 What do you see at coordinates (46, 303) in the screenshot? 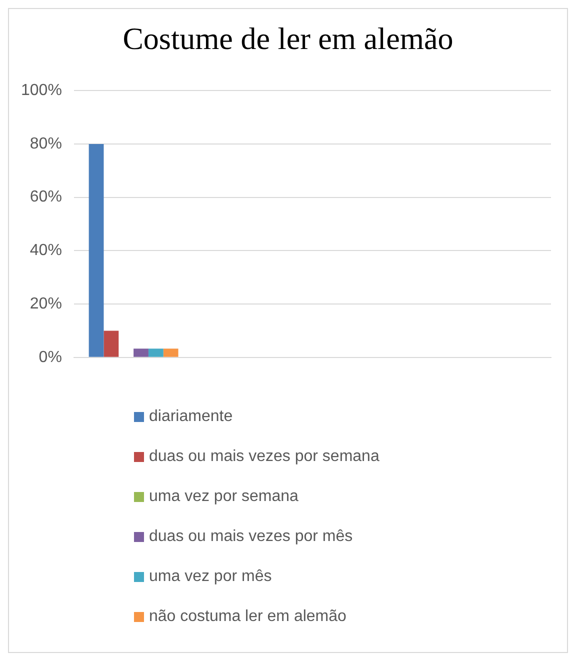
I see `y-tick-label: 20%` at bounding box center [46, 303].